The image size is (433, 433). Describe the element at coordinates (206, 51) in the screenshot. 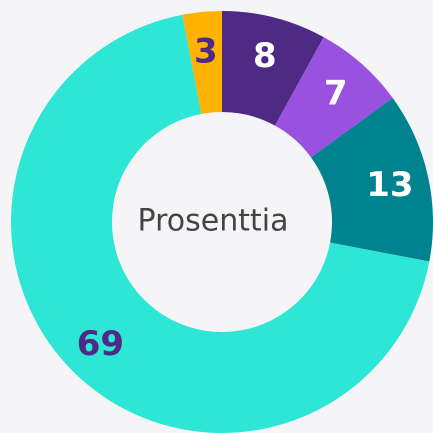

I see `value-label: 3` at that location.